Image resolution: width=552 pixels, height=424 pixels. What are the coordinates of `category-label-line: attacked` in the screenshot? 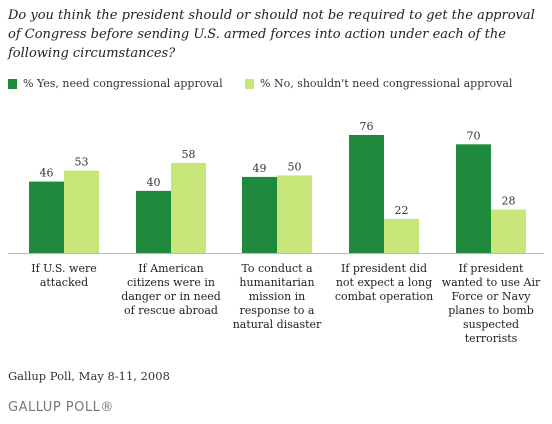 It's located at (64, 282).